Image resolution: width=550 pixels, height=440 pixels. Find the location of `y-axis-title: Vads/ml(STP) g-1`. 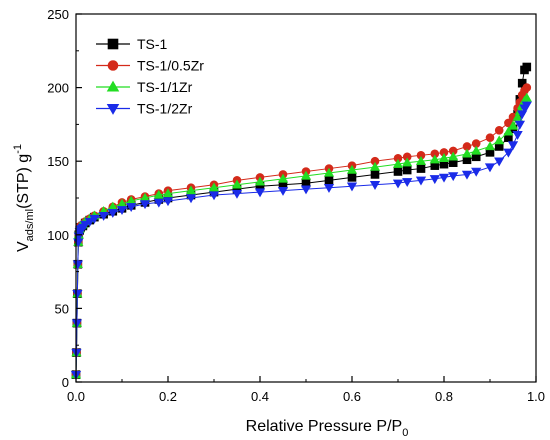

y-axis-title: Vads/ml(STP) g-1 is located at coordinates (24, 198).